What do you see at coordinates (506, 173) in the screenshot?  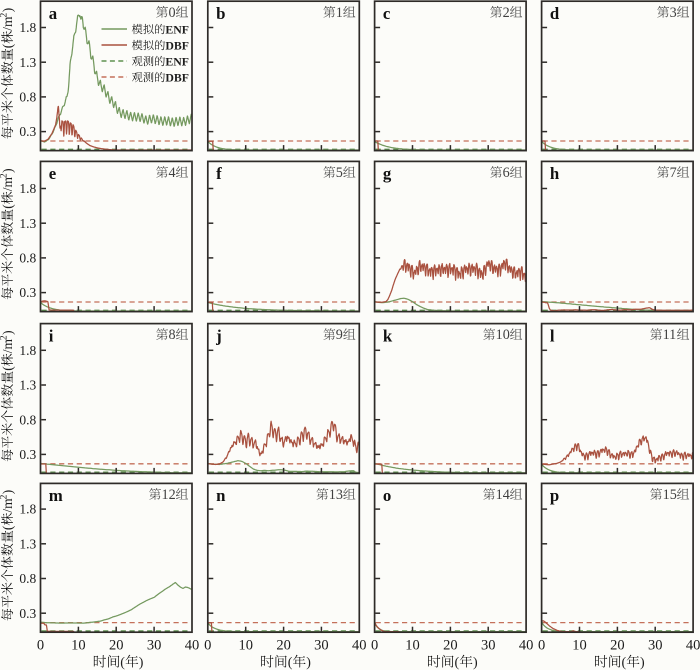 I see `svg-text: 6` at bounding box center [506, 173].